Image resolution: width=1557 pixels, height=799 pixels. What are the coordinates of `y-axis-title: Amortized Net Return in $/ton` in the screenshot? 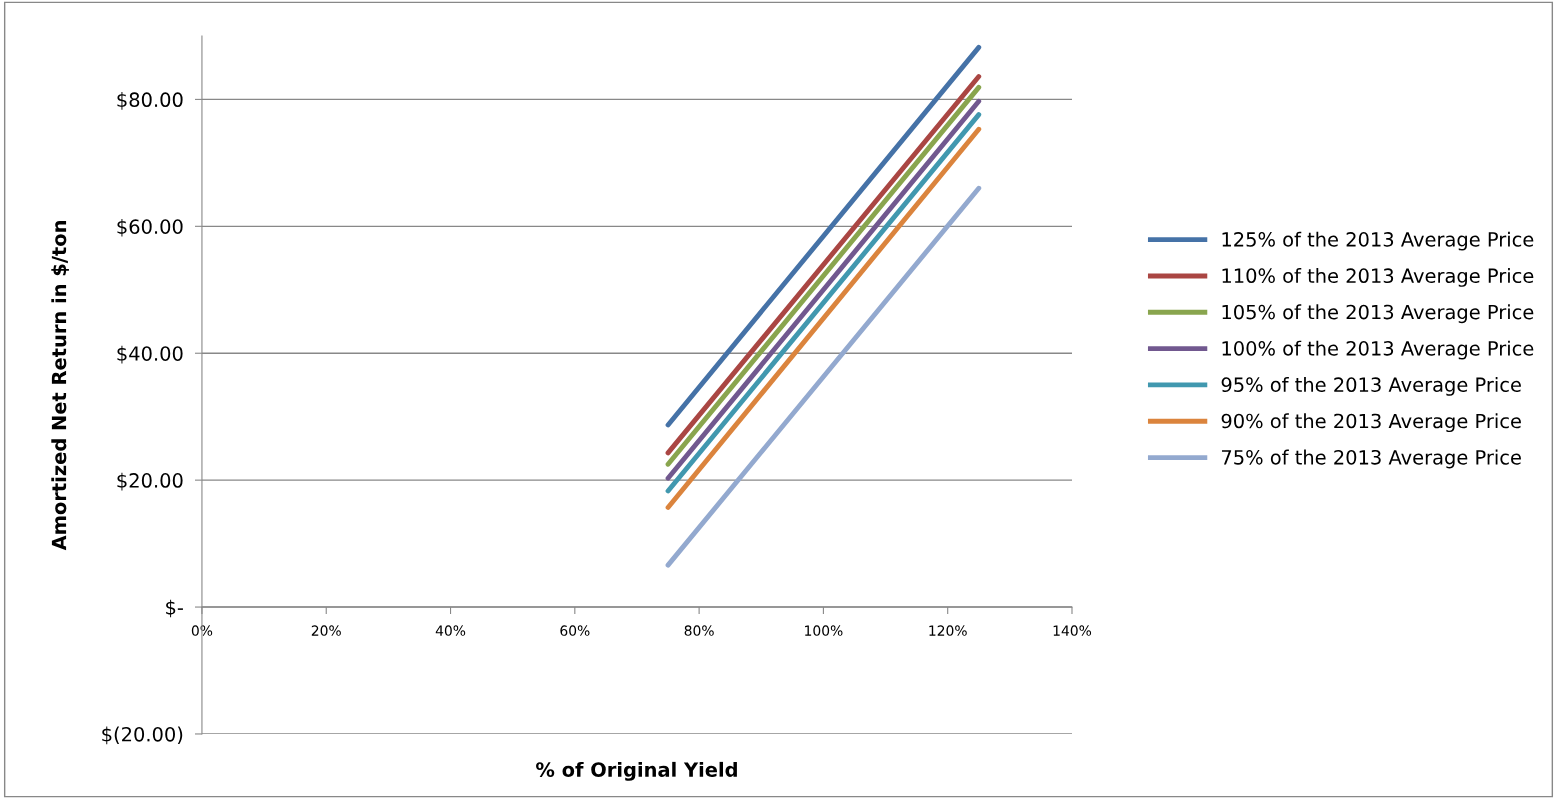 It's located at (60, 386).